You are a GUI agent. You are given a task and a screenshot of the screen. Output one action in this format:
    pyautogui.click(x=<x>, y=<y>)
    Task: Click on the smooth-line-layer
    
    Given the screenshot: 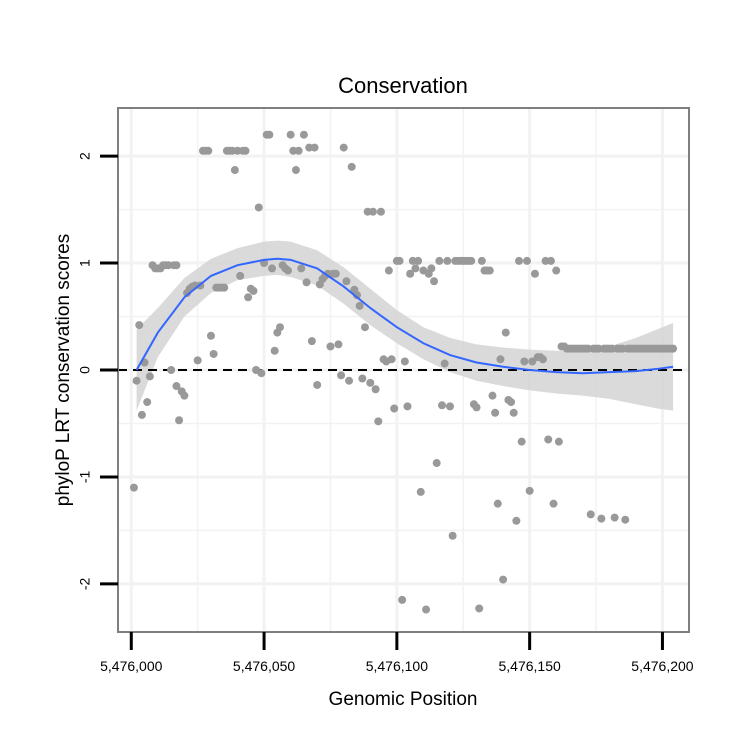 What is the action you would take?
    pyautogui.click(x=404, y=316)
    